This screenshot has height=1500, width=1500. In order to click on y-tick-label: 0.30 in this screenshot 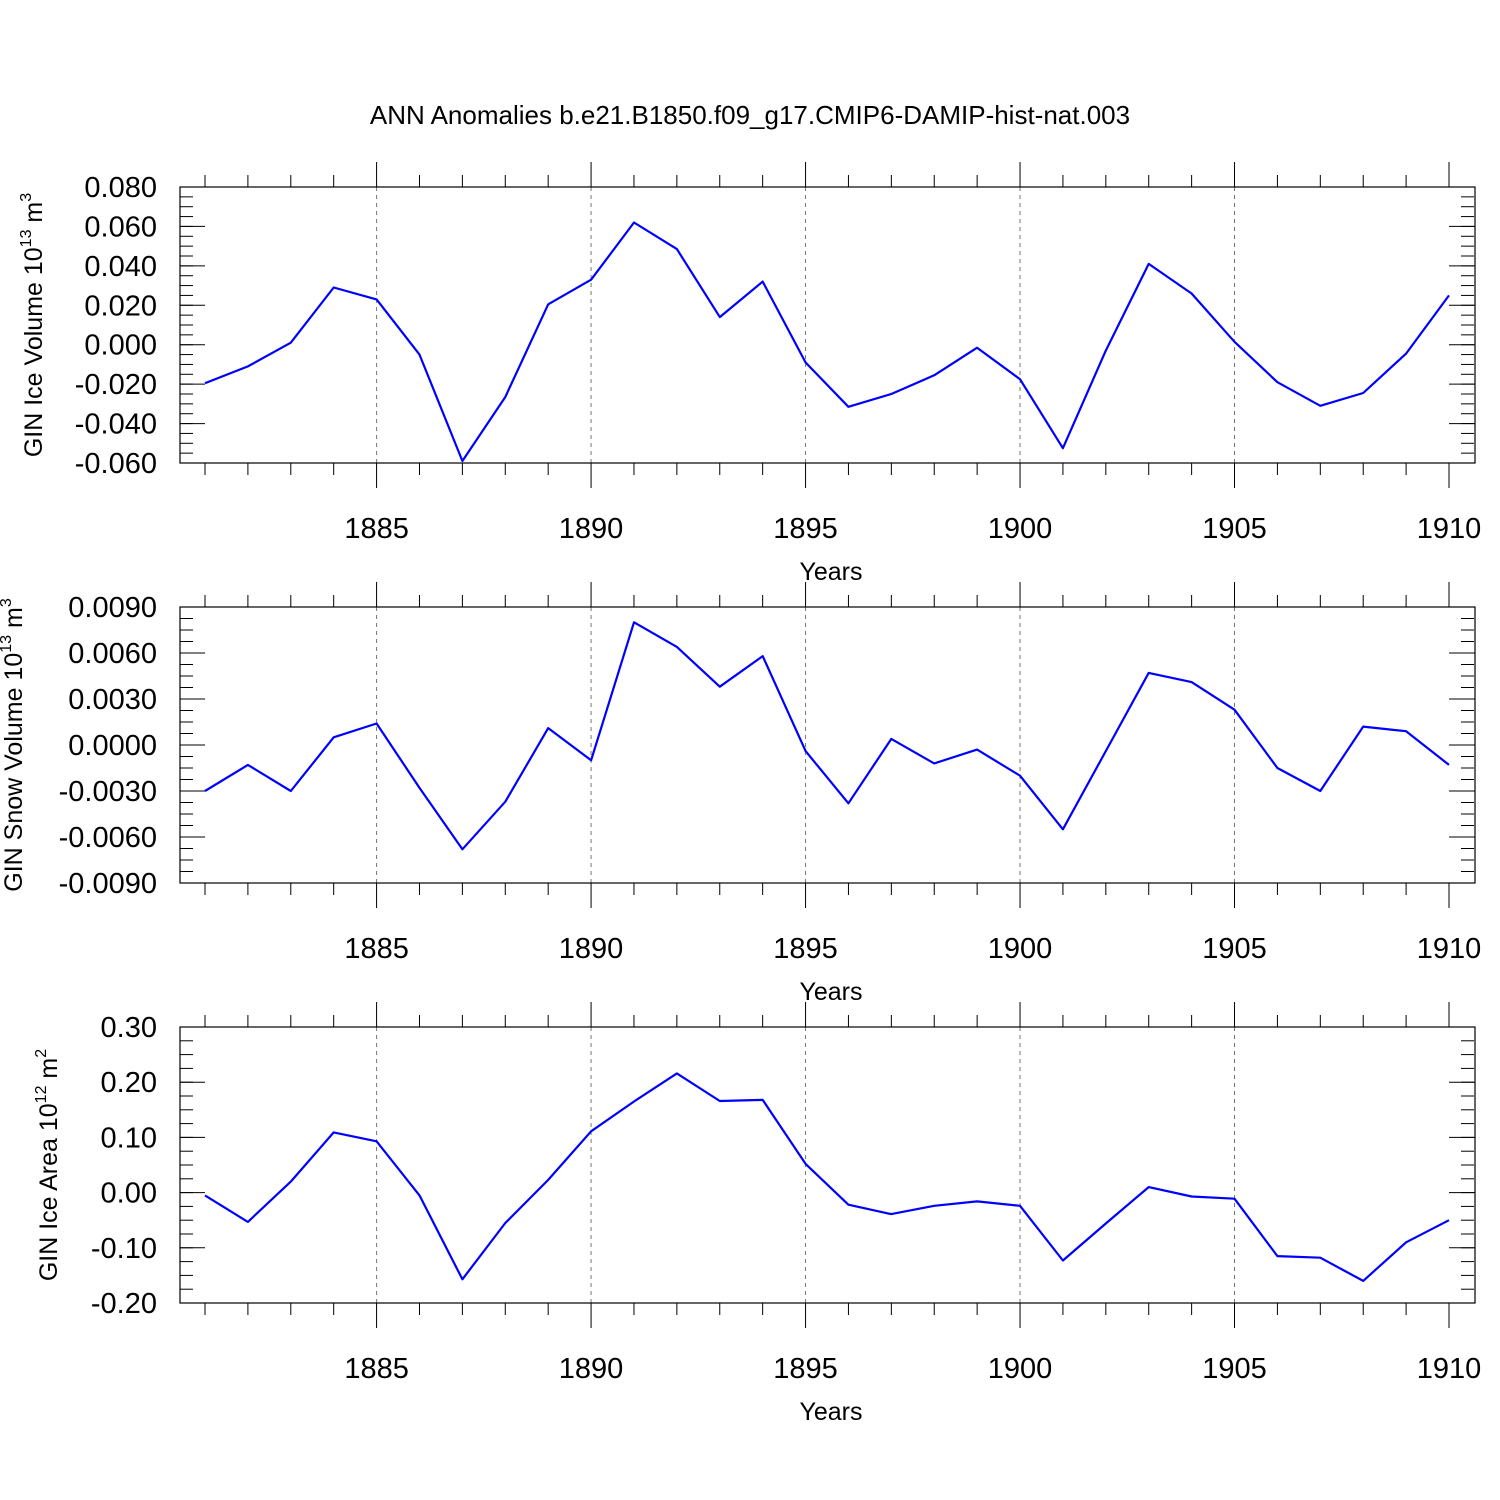, I will do `click(129, 1028)`.